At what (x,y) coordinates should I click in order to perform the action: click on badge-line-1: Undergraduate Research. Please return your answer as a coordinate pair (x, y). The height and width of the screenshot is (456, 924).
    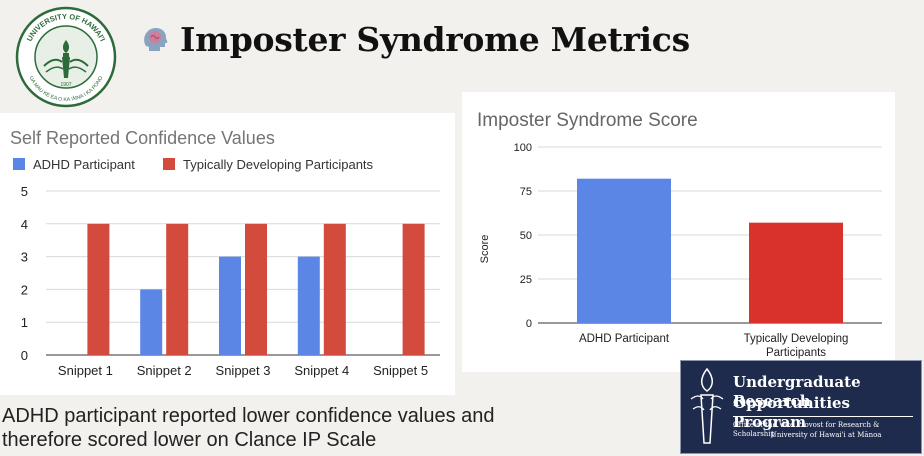
    Looking at the image, I should click on (797, 391).